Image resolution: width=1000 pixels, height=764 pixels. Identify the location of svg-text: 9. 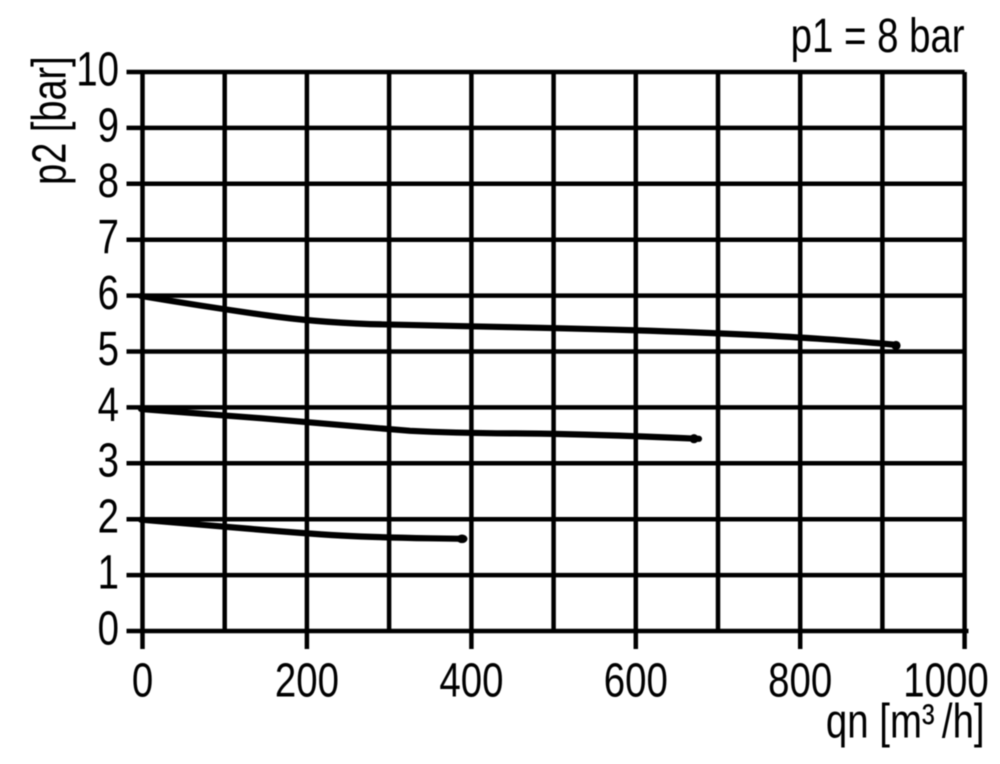
(108, 125).